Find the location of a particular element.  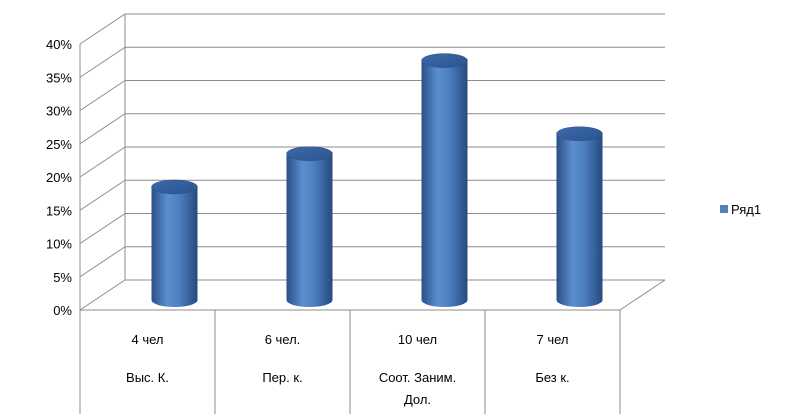

category-label: 10 чел Соот. Заним. Дол. is located at coordinates (417, 369).